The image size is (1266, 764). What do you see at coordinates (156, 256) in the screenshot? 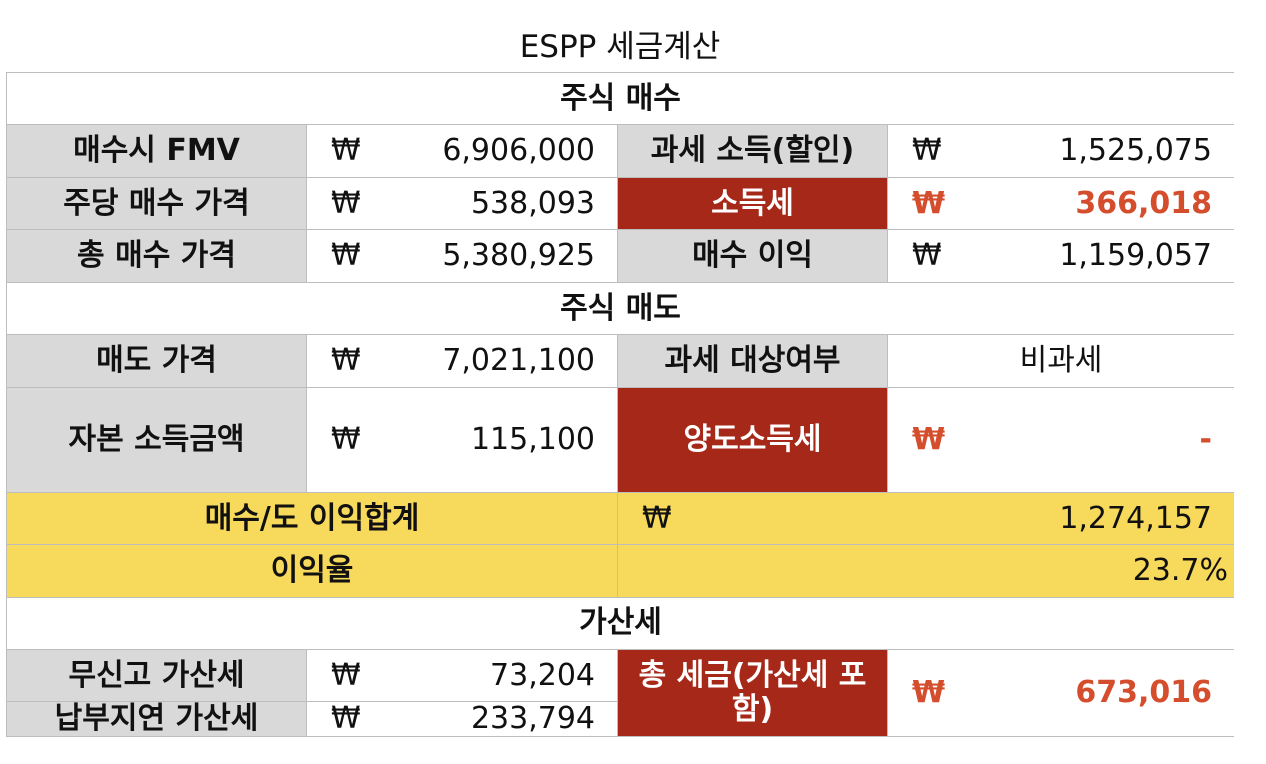
I see `total-purchase-label: 총 매수 가격` at bounding box center [156, 256].